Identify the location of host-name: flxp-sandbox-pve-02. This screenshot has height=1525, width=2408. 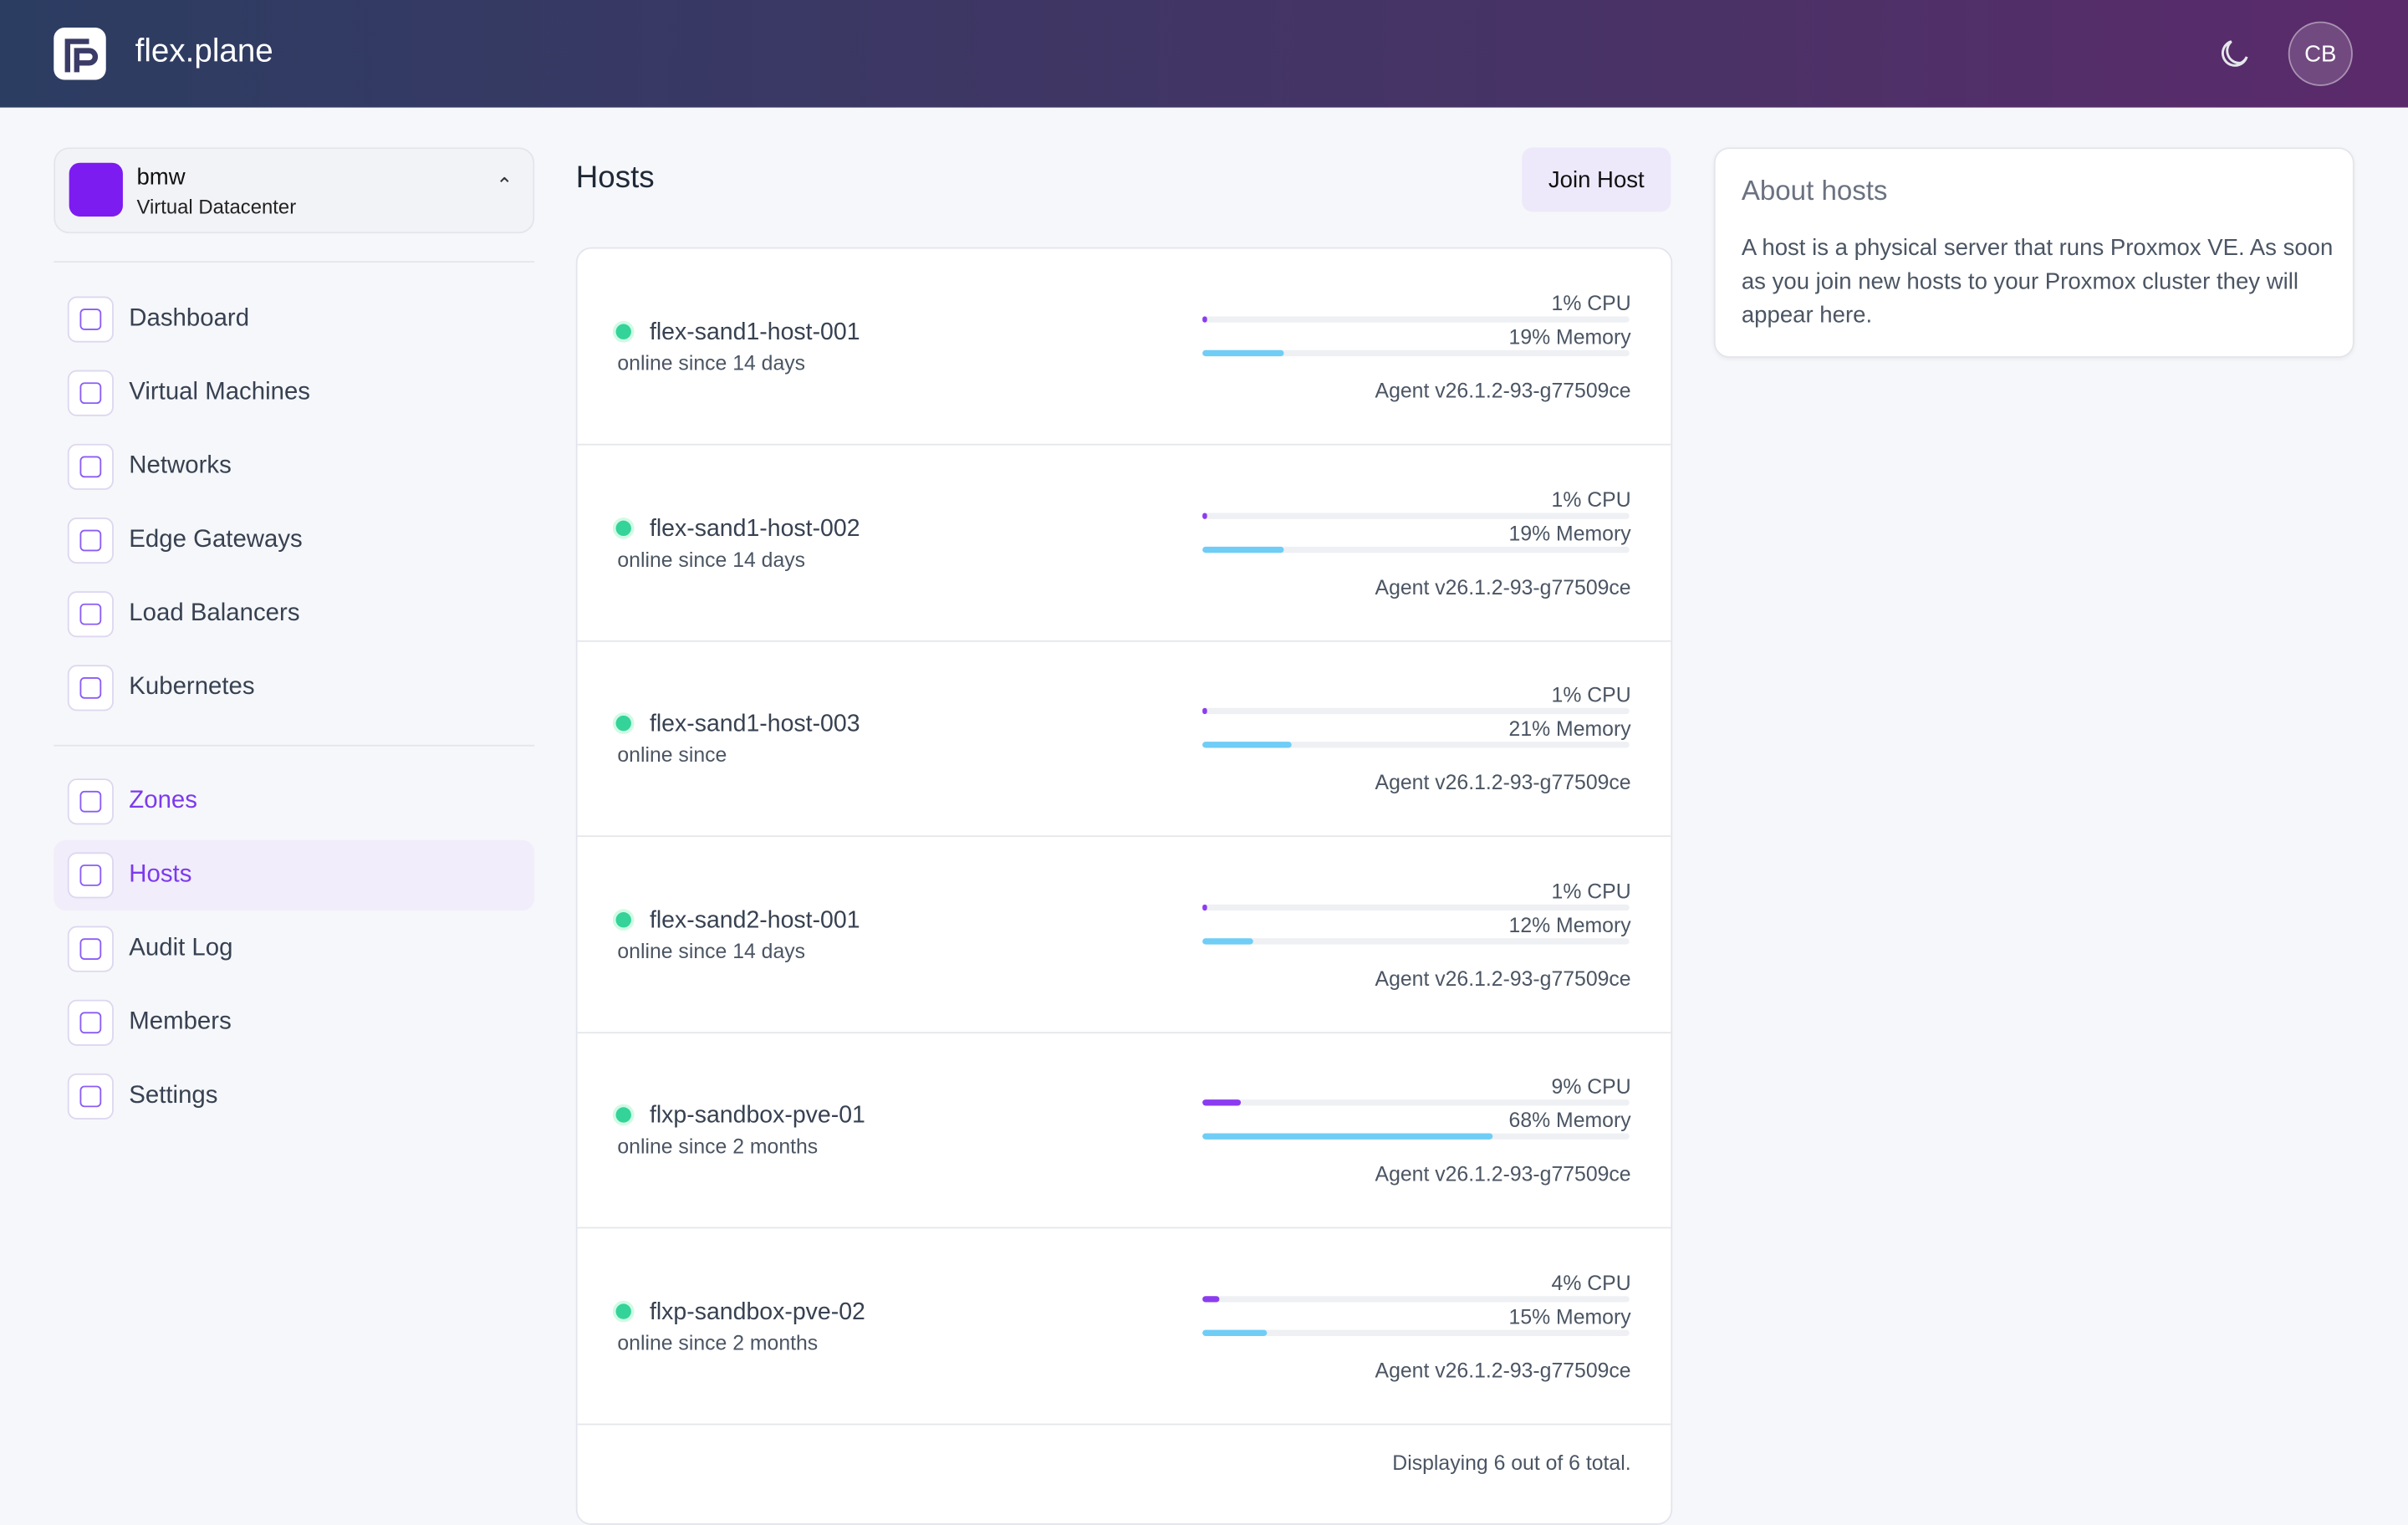
(757, 1311).